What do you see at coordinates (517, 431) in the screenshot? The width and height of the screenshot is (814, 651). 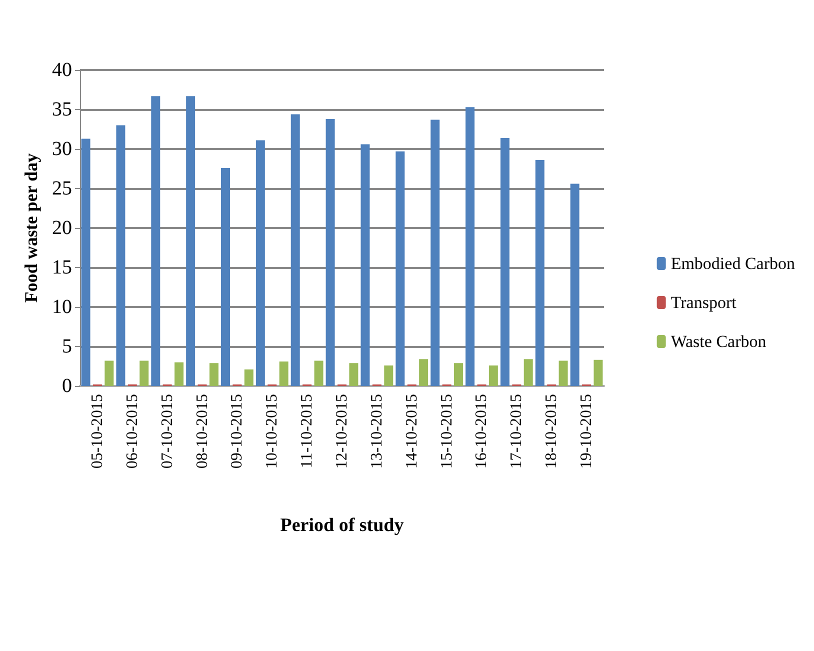 I see `x-tick-label: 17-10-2015` at bounding box center [517, 431].